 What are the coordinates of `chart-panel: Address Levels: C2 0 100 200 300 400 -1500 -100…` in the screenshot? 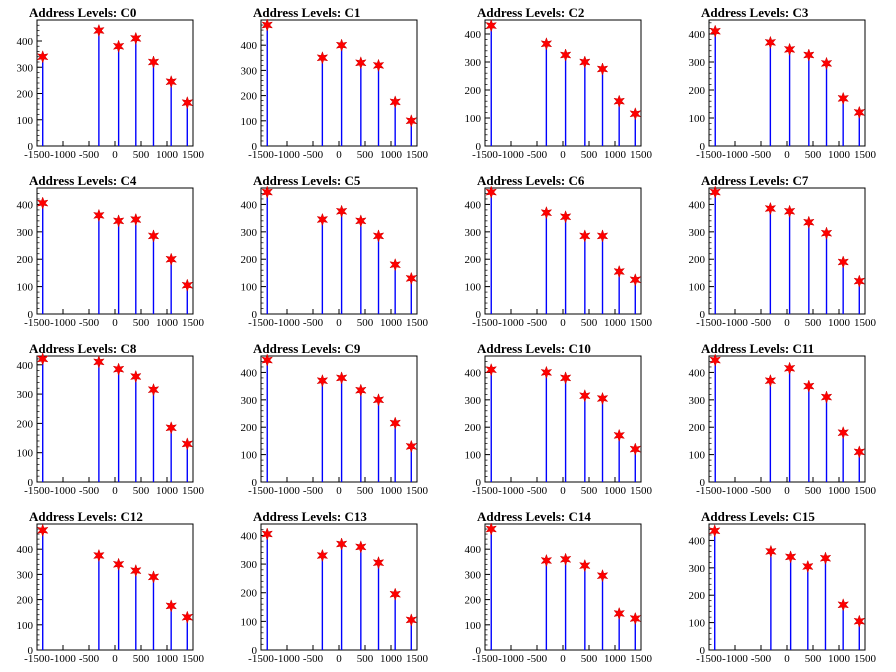 It's located at (559, 83).